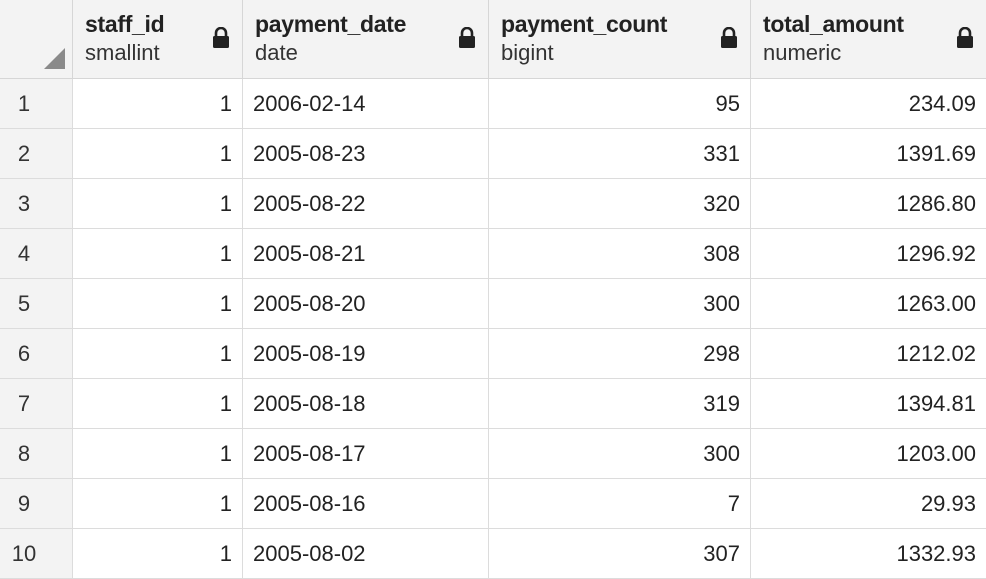 The height and width of the screenshot is (579, 986). What do you see at coordinates (948, 503) in the screenshot?
I see `cell-total-amount: 29.93` at bounding box center [948, 503].